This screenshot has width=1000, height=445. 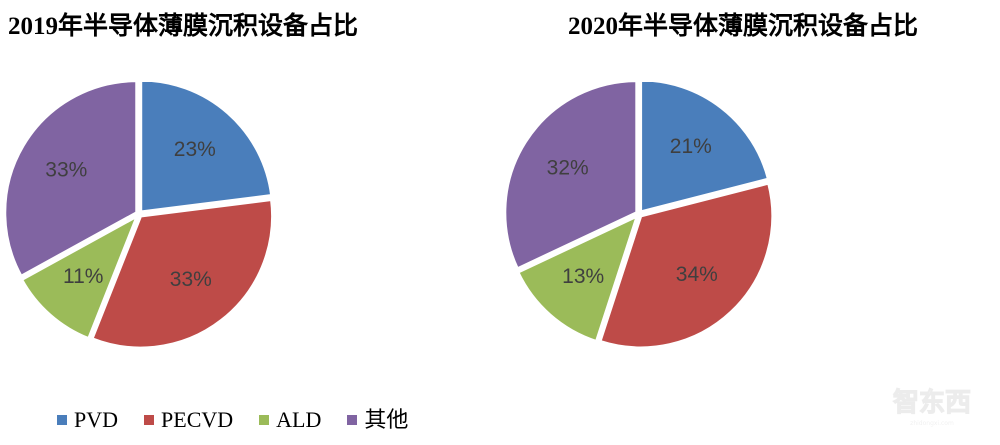 I want to click on legend-item-ald: ALD, so click(x=290, y=420).